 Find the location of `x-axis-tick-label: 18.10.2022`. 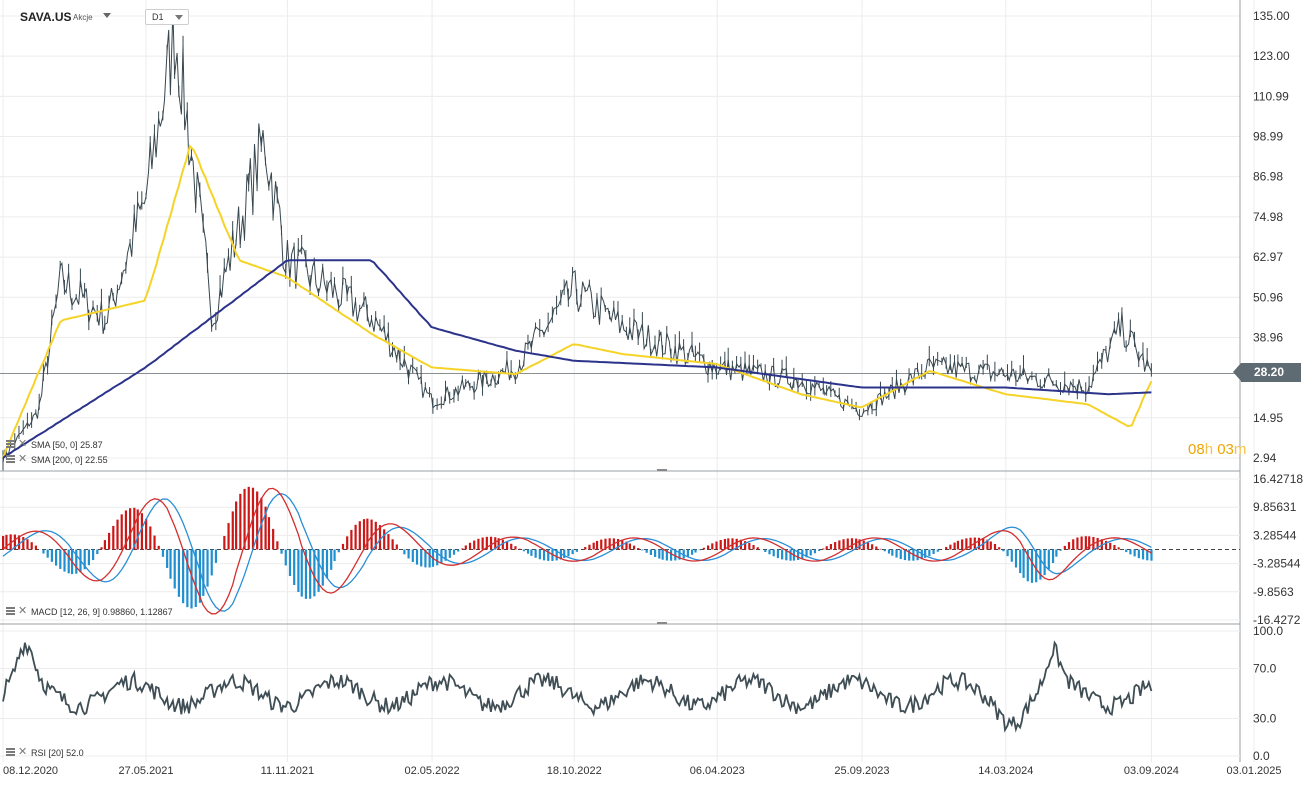

x-axis-tick-label: 18.10.2022 is located at coordinates (574, 771).